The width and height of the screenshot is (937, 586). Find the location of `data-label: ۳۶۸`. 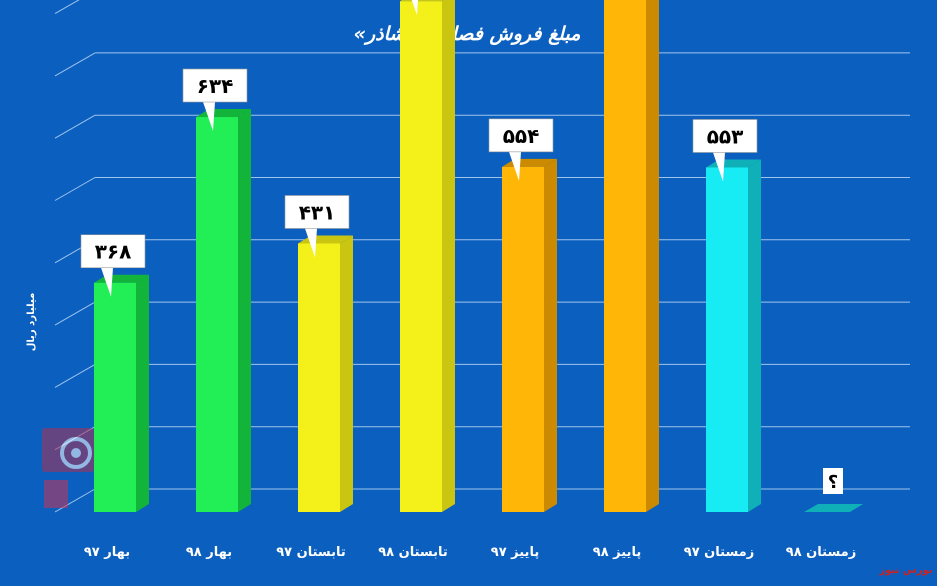

data-label: ۳۶۸ is located at coordinates (113, 252).